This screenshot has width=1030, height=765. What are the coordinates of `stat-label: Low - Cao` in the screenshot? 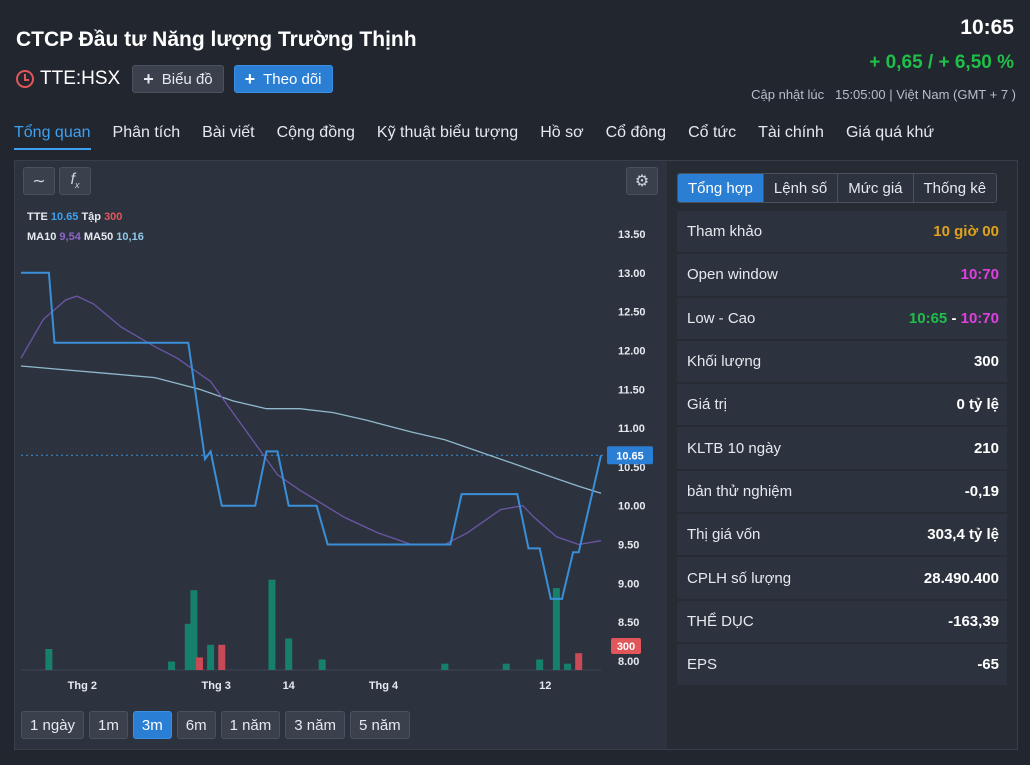 It's located at (721, 318).